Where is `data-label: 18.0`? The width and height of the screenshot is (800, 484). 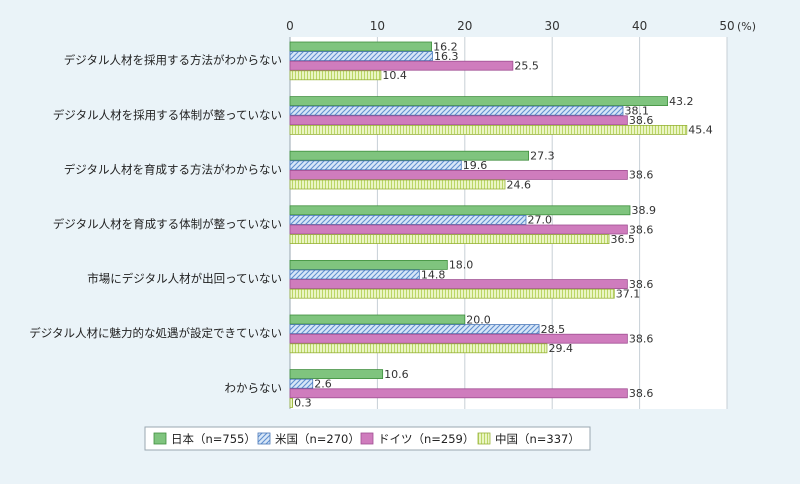 data-label: 18.0 is located at coordinates (461, 265).